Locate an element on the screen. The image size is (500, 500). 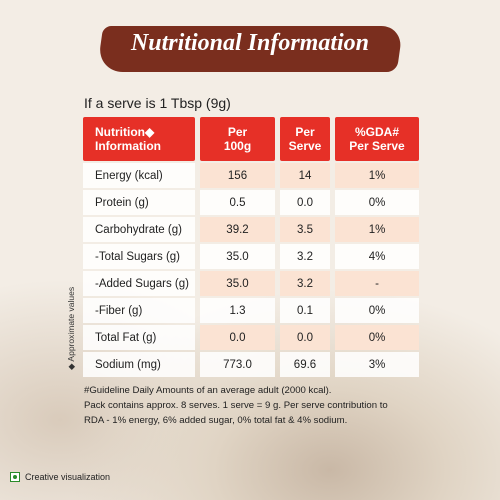
table-row: -Fiber (g) 1.3 0.1 0% is located at coordinates (251, 310).